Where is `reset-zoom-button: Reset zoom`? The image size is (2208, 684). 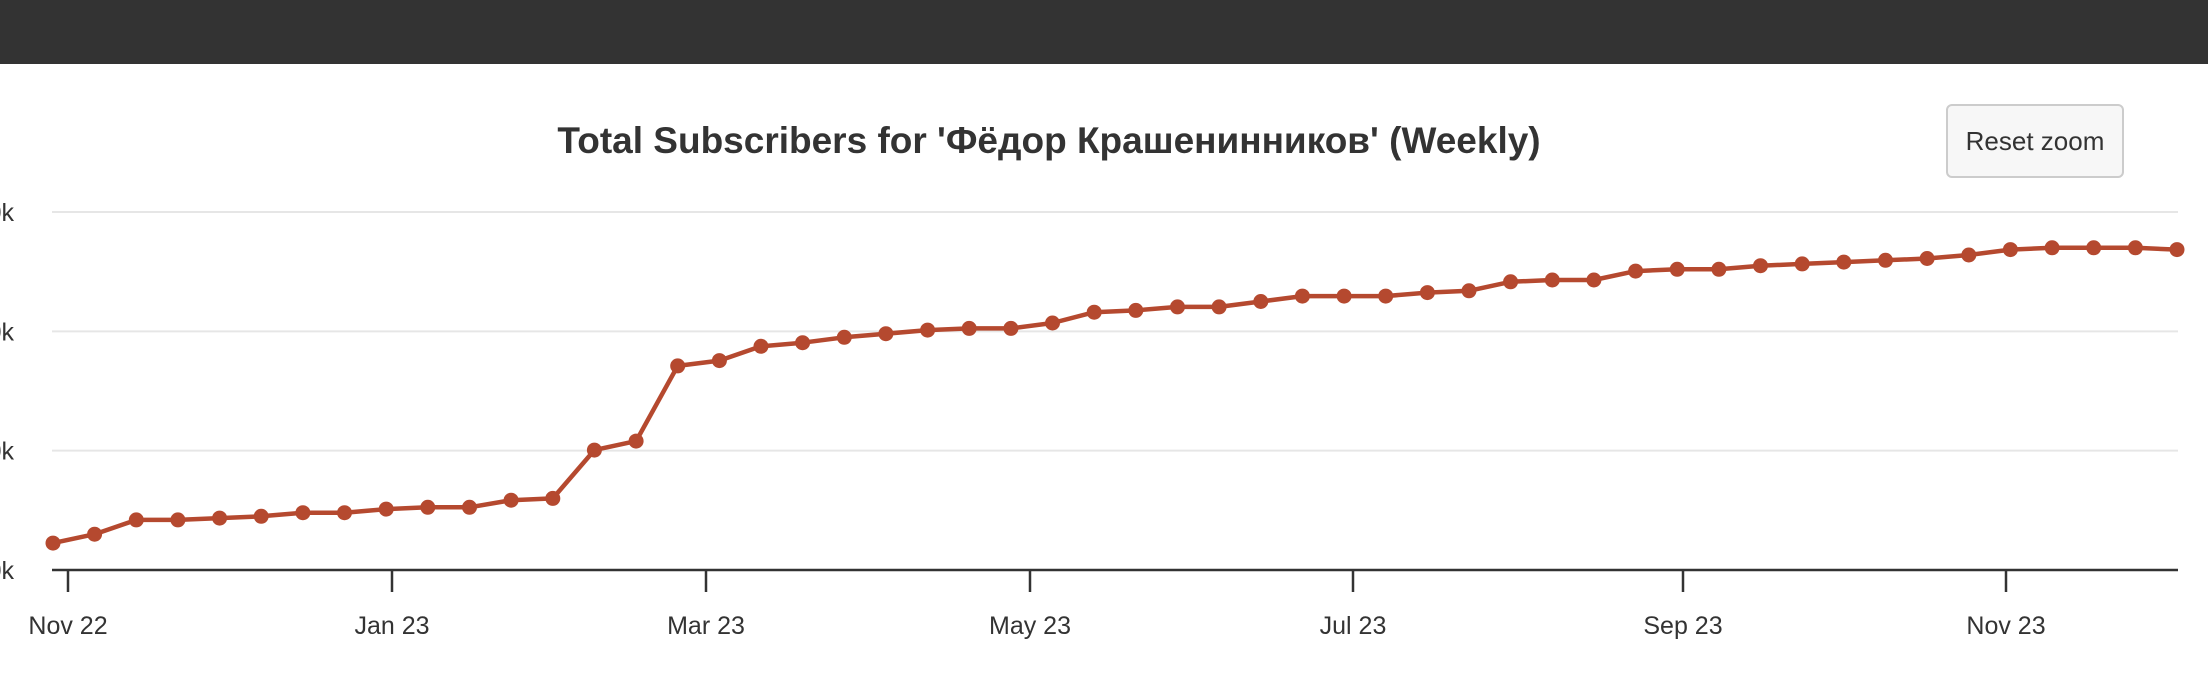 reset-zoom-button: Reset zoom is located at coordinates (2035, 141).